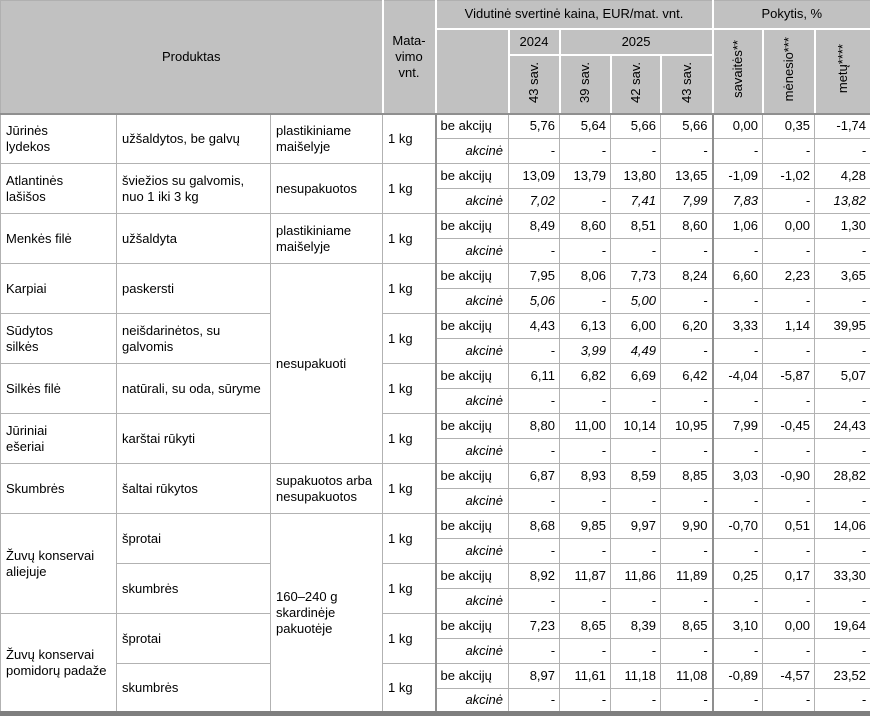 The height and width of the screenshot is (719, 870). What do you see at coordinates (636, 476) in the screenshot?
I see `price-cell: 8,59` at bounding box center [636, 476].